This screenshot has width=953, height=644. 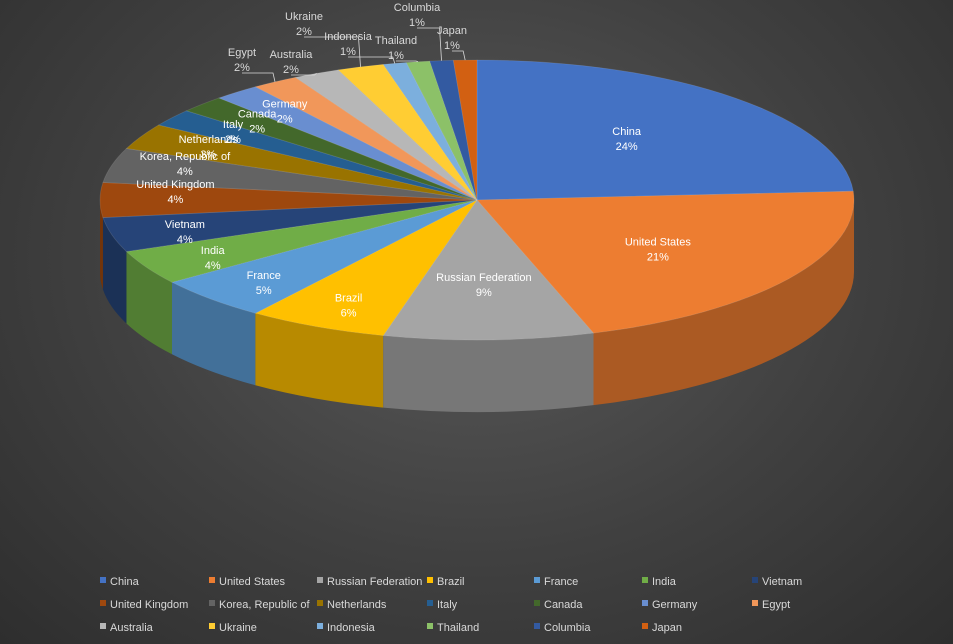 I want to click on slice-united-kingdom, so click(x=288, y=200).